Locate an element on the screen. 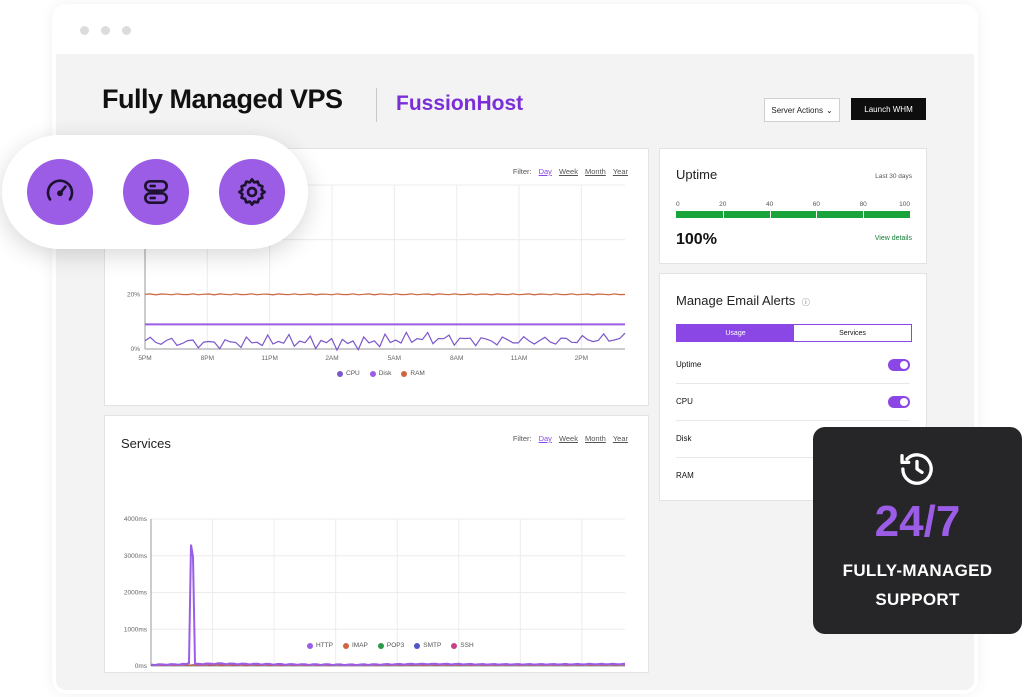 The width and height of the screenshot is (1024, 697). gear-icon is located at coordinates (252, 192).